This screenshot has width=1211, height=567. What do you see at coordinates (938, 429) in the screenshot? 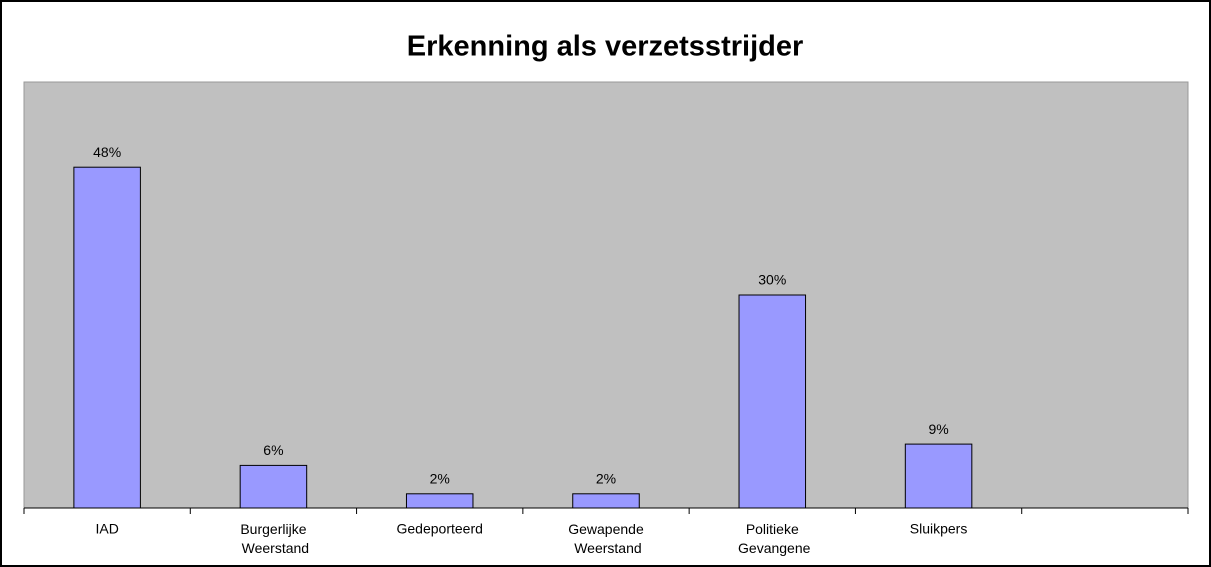
I see `data-label: 9%` at bounding box center [938, 429].